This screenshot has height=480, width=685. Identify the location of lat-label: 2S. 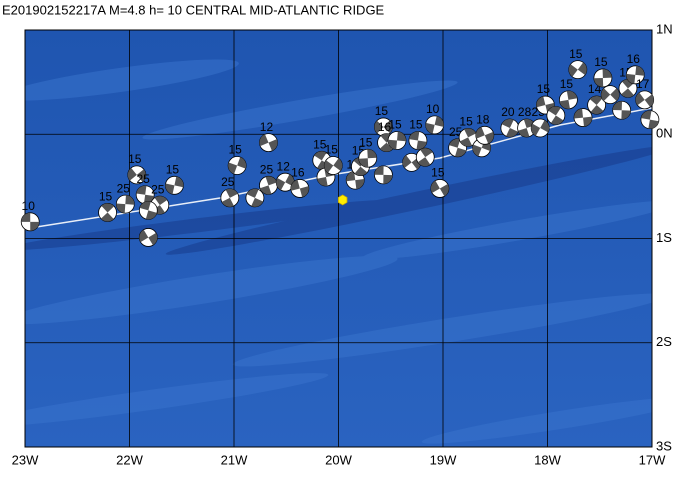
(664, 341).